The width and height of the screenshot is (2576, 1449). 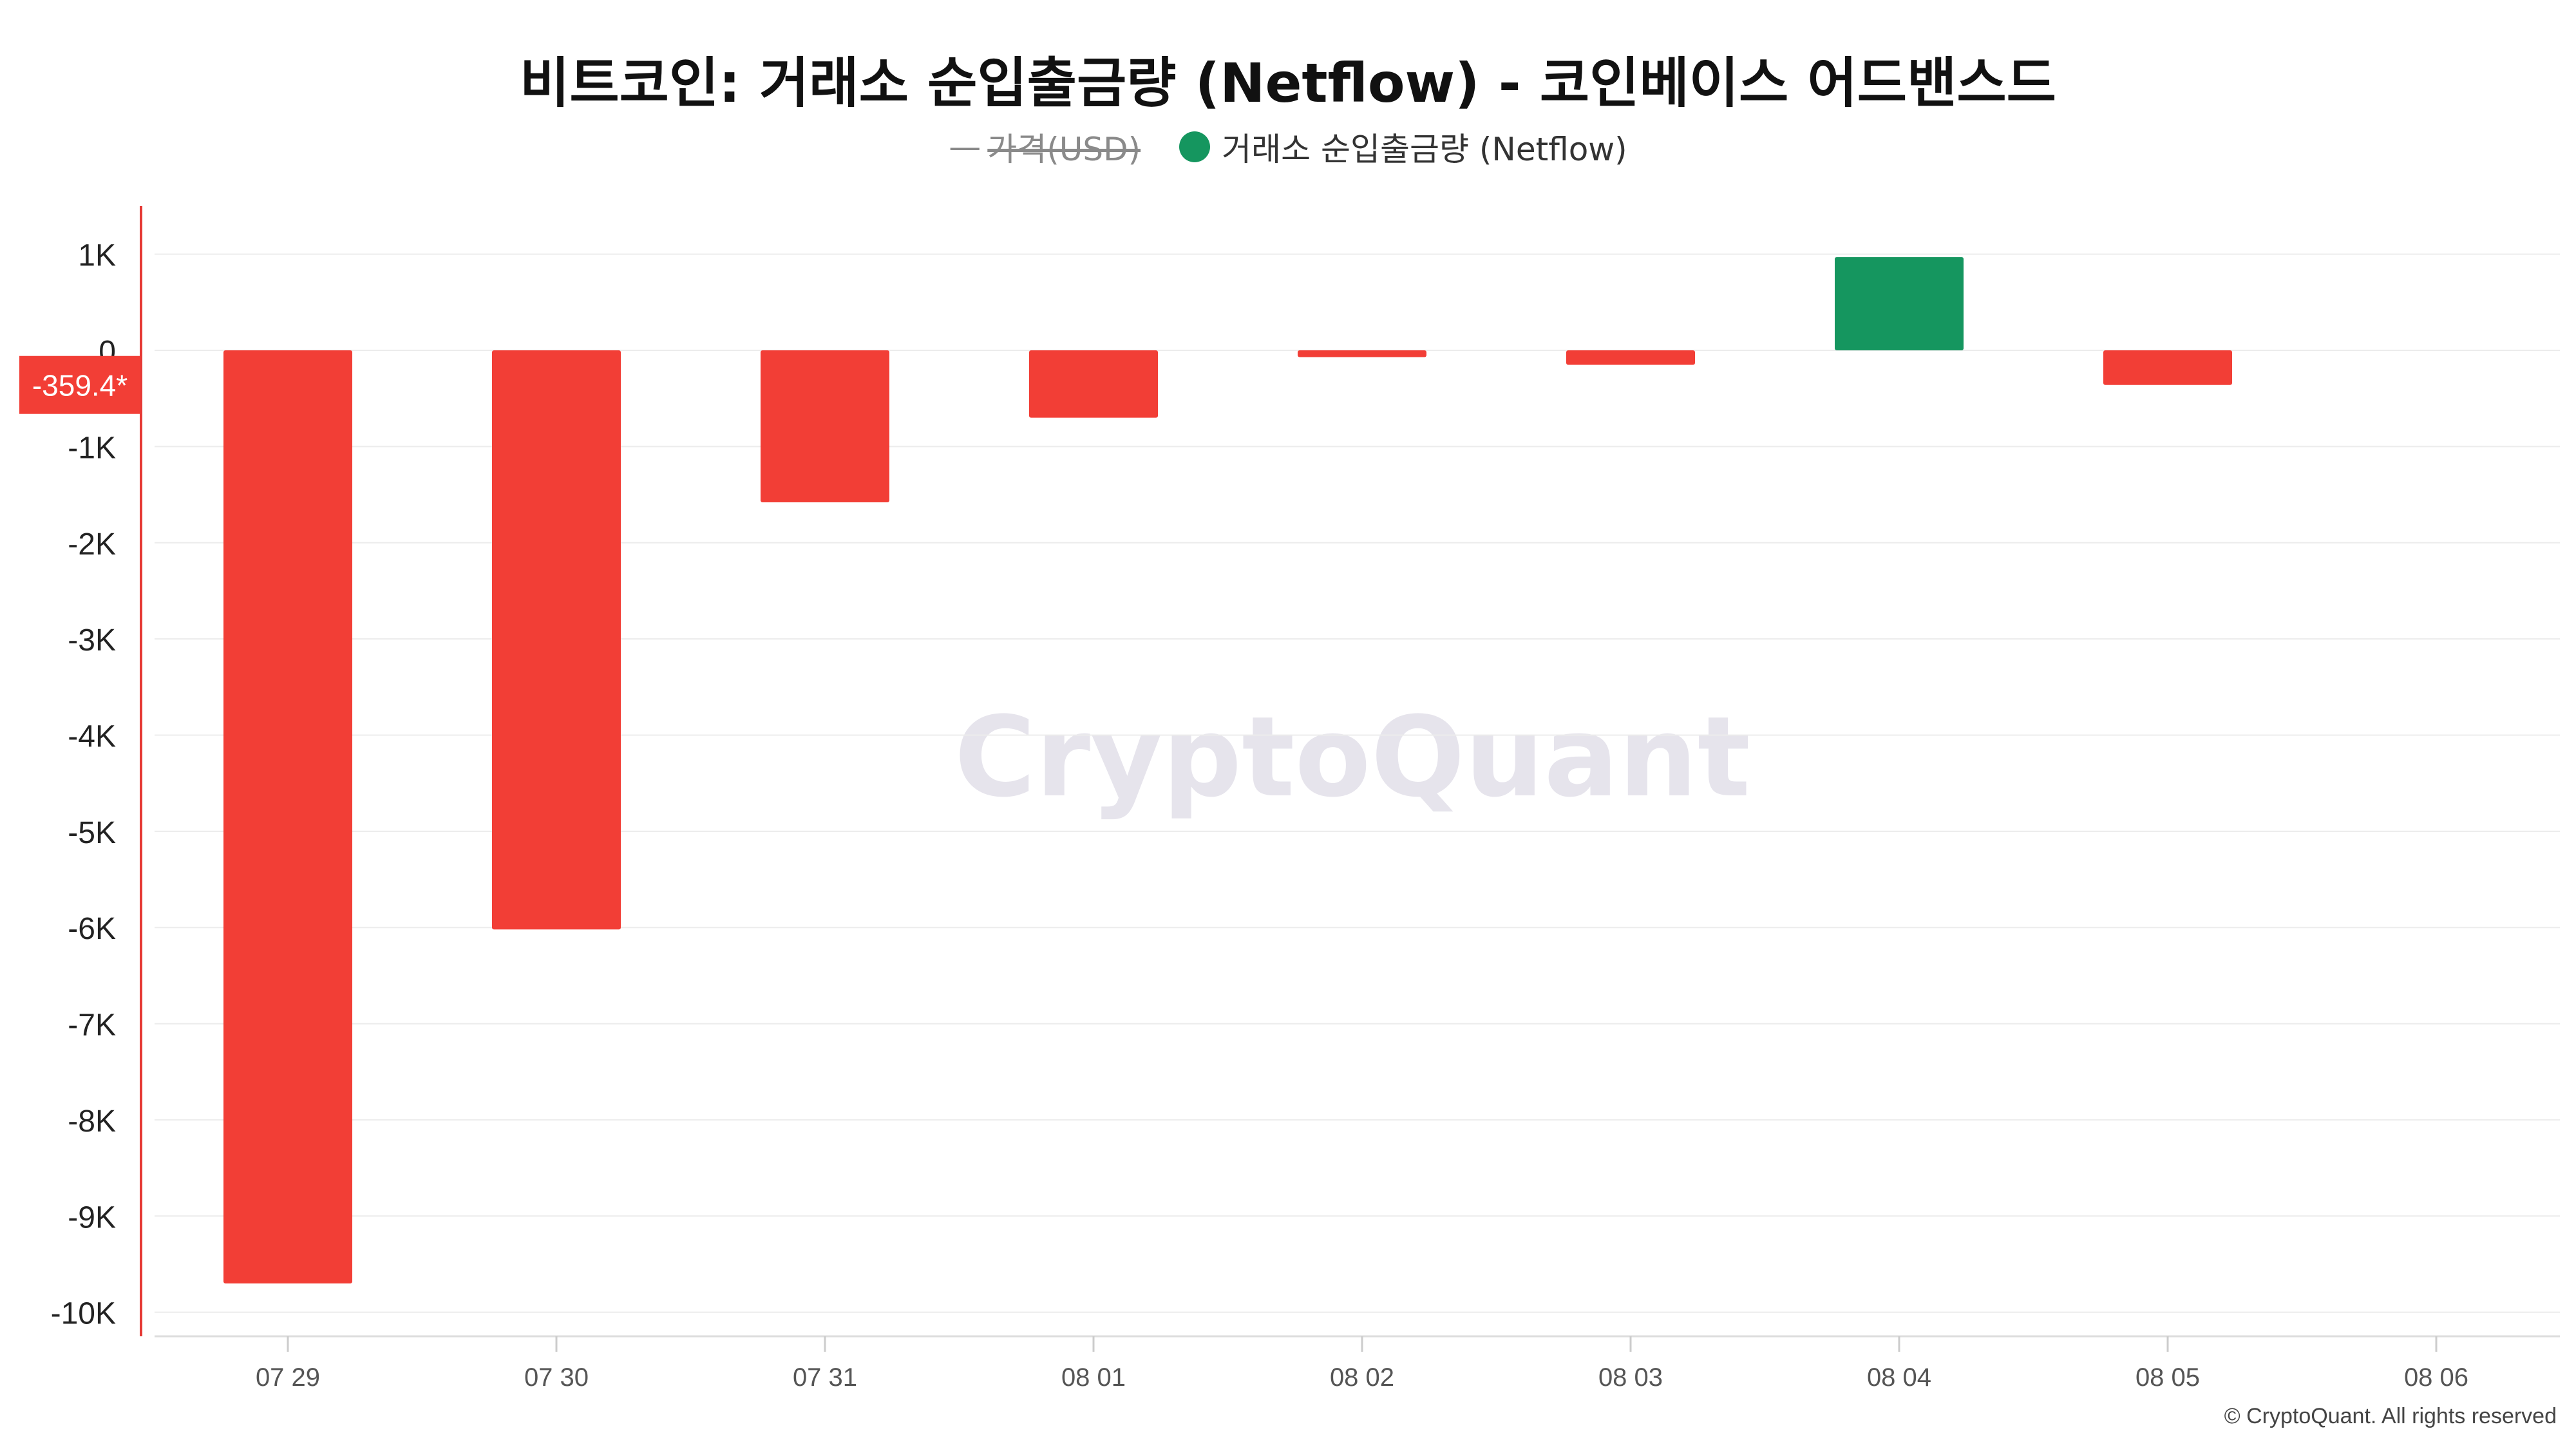 What do you see at coordinates (92, 1218) in the screenshot?
I see `y-tick-label: -9K` at bounding box center [92, 1218].